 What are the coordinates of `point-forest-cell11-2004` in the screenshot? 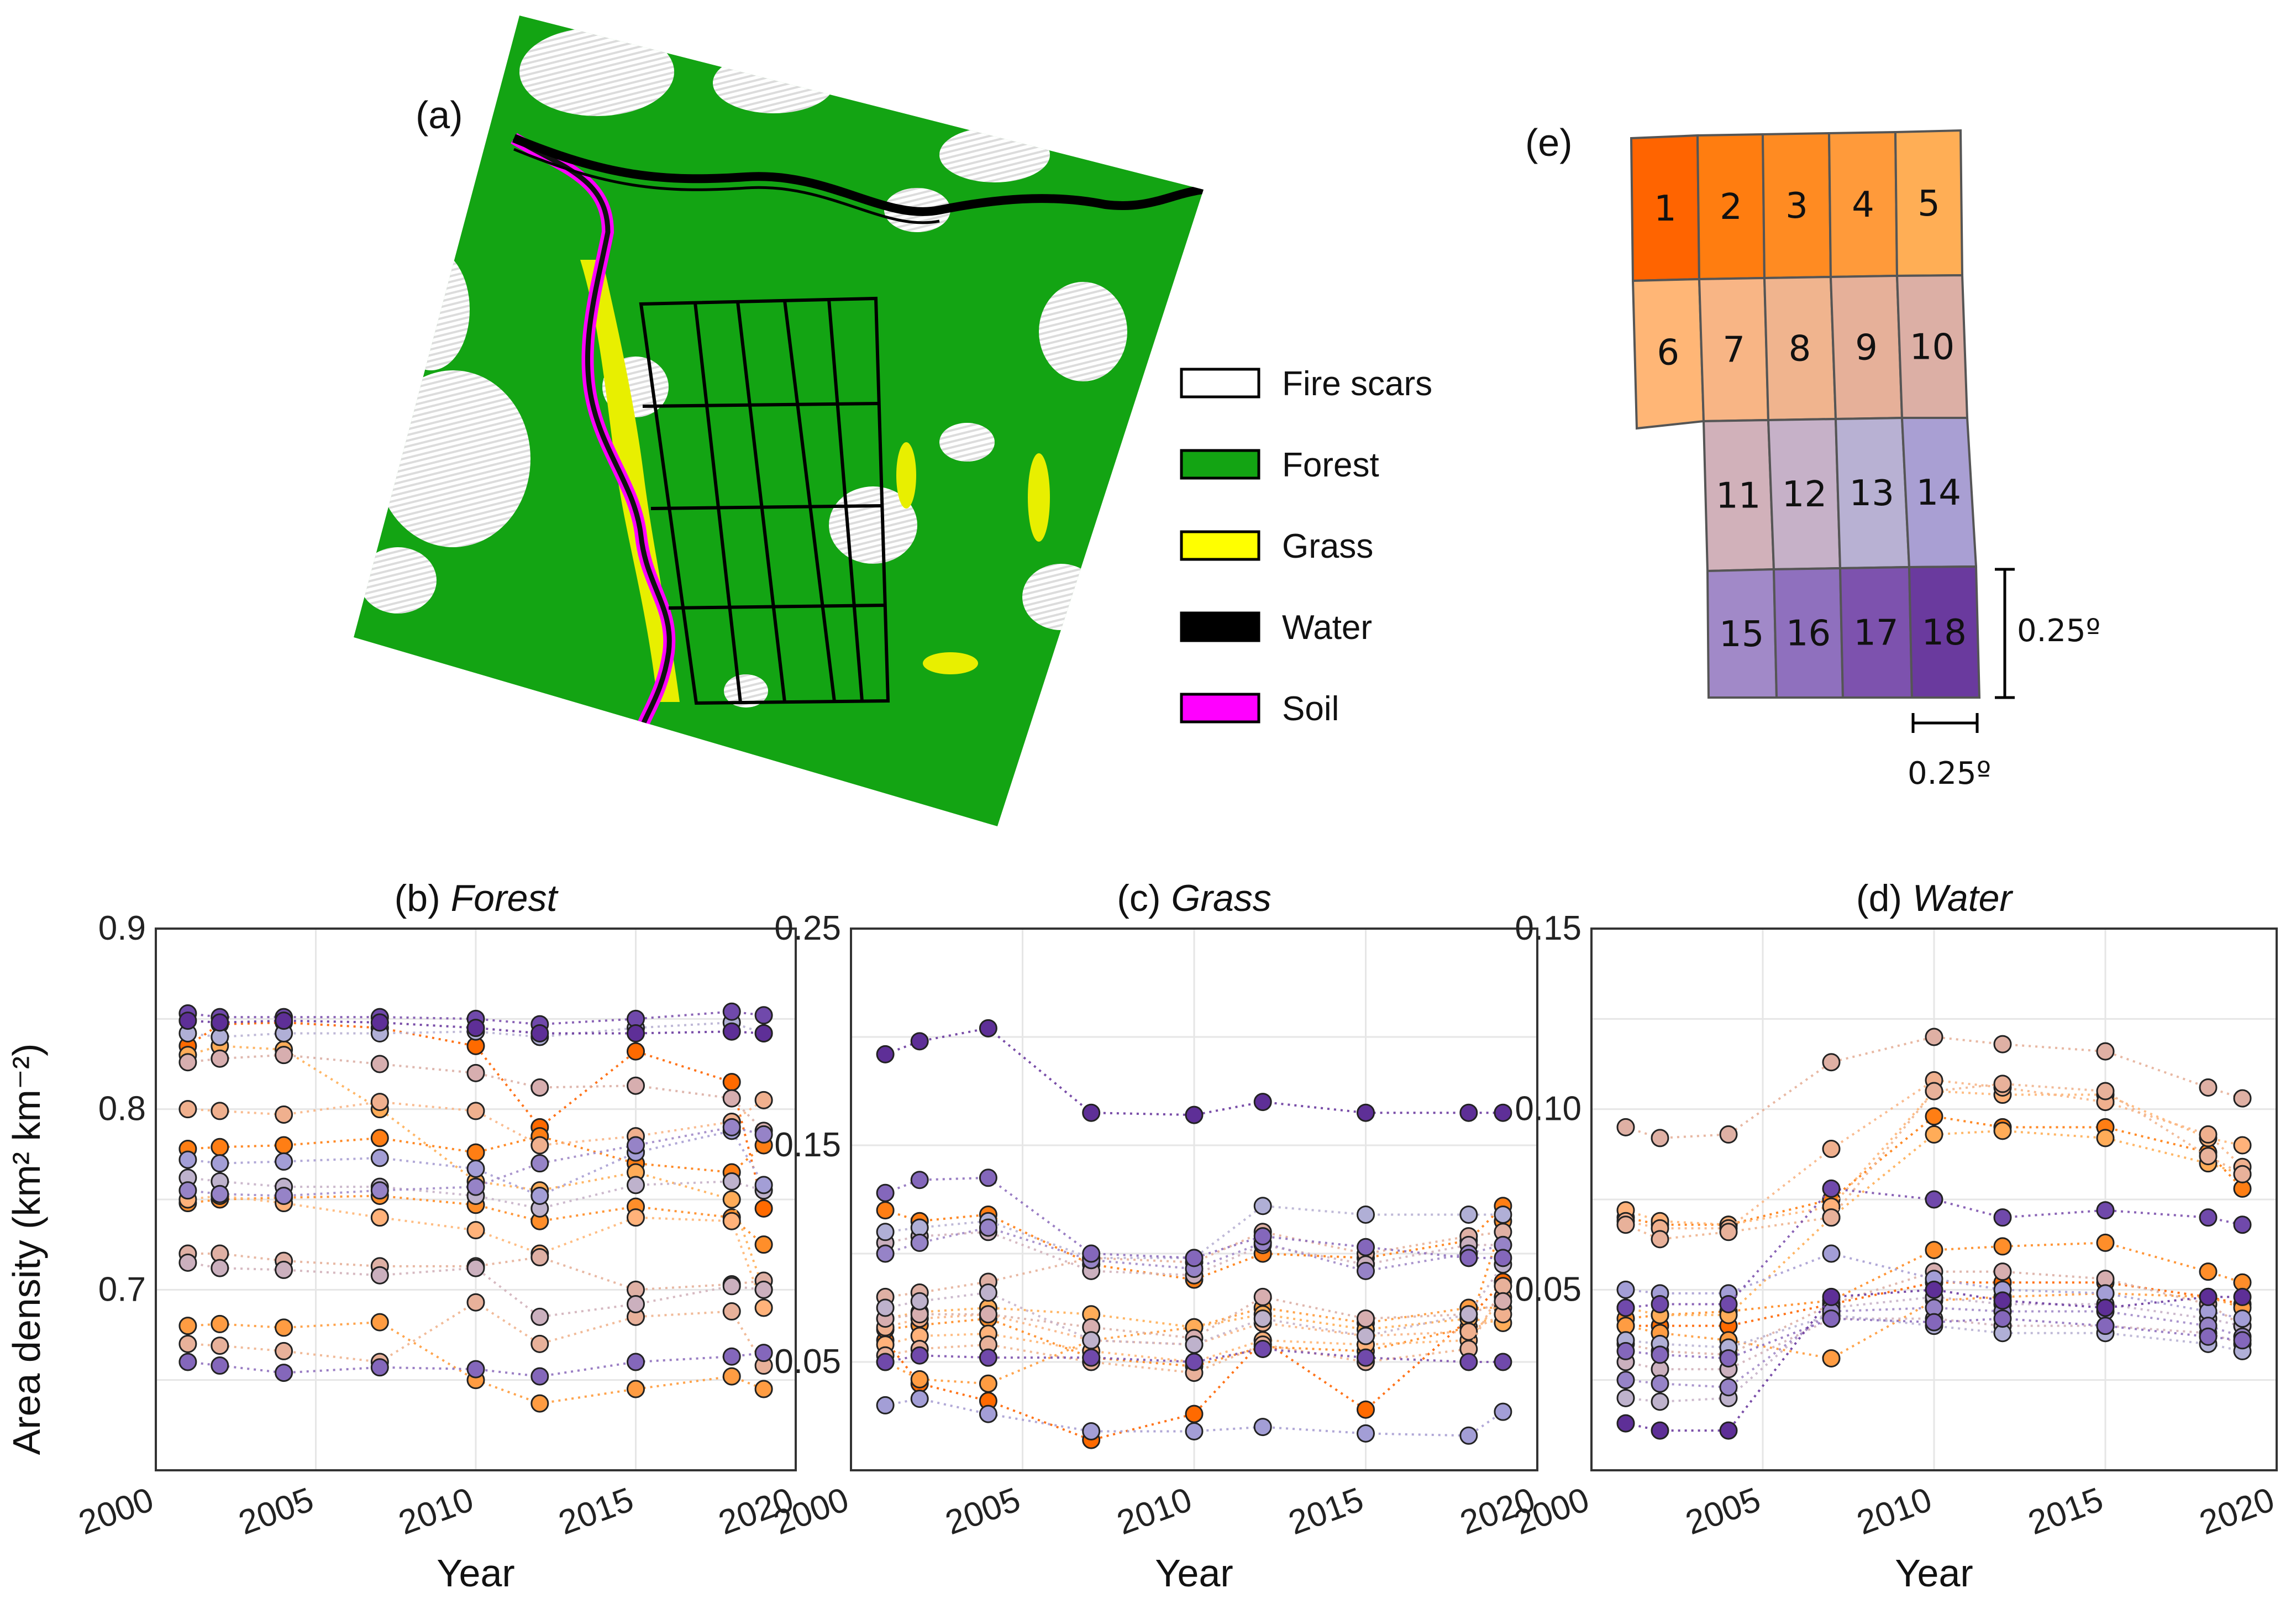 It's located at (284, 1269).